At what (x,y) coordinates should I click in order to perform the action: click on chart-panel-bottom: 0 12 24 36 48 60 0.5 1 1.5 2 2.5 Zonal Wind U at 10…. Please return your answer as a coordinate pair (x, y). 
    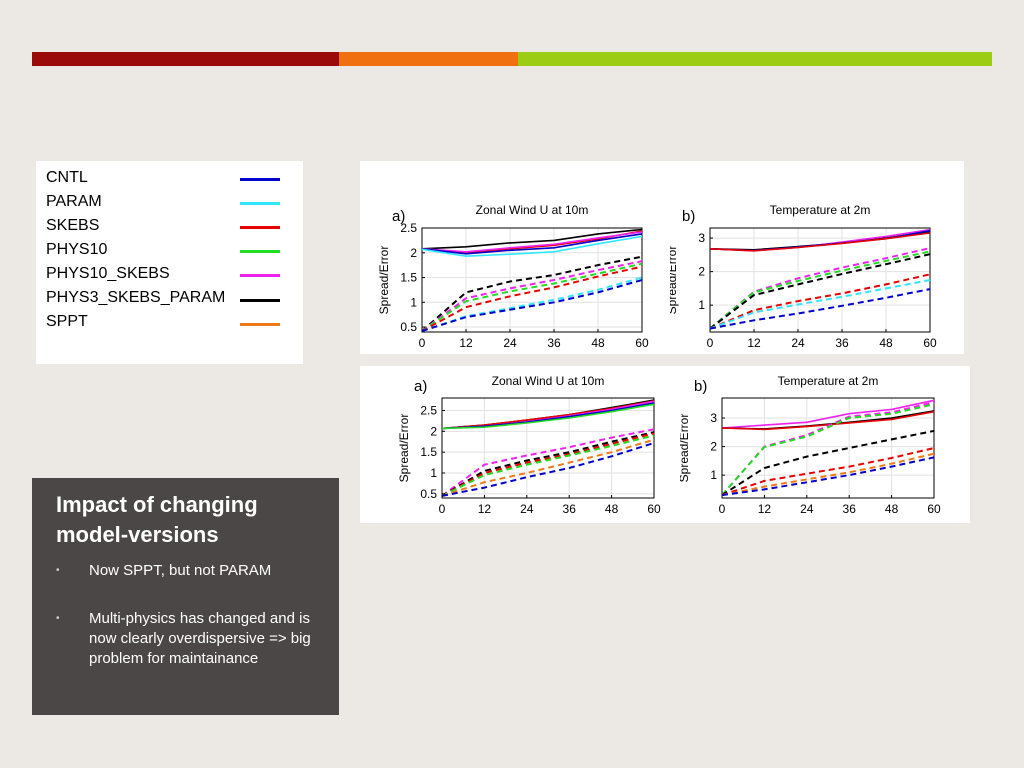
    Looking at the image, I should click on (665, 444).